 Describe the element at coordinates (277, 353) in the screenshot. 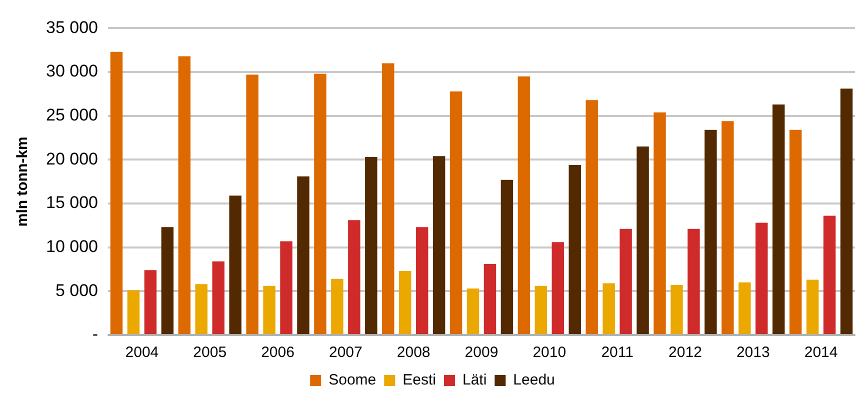

I see `x-tick-label: 2006` at that location.